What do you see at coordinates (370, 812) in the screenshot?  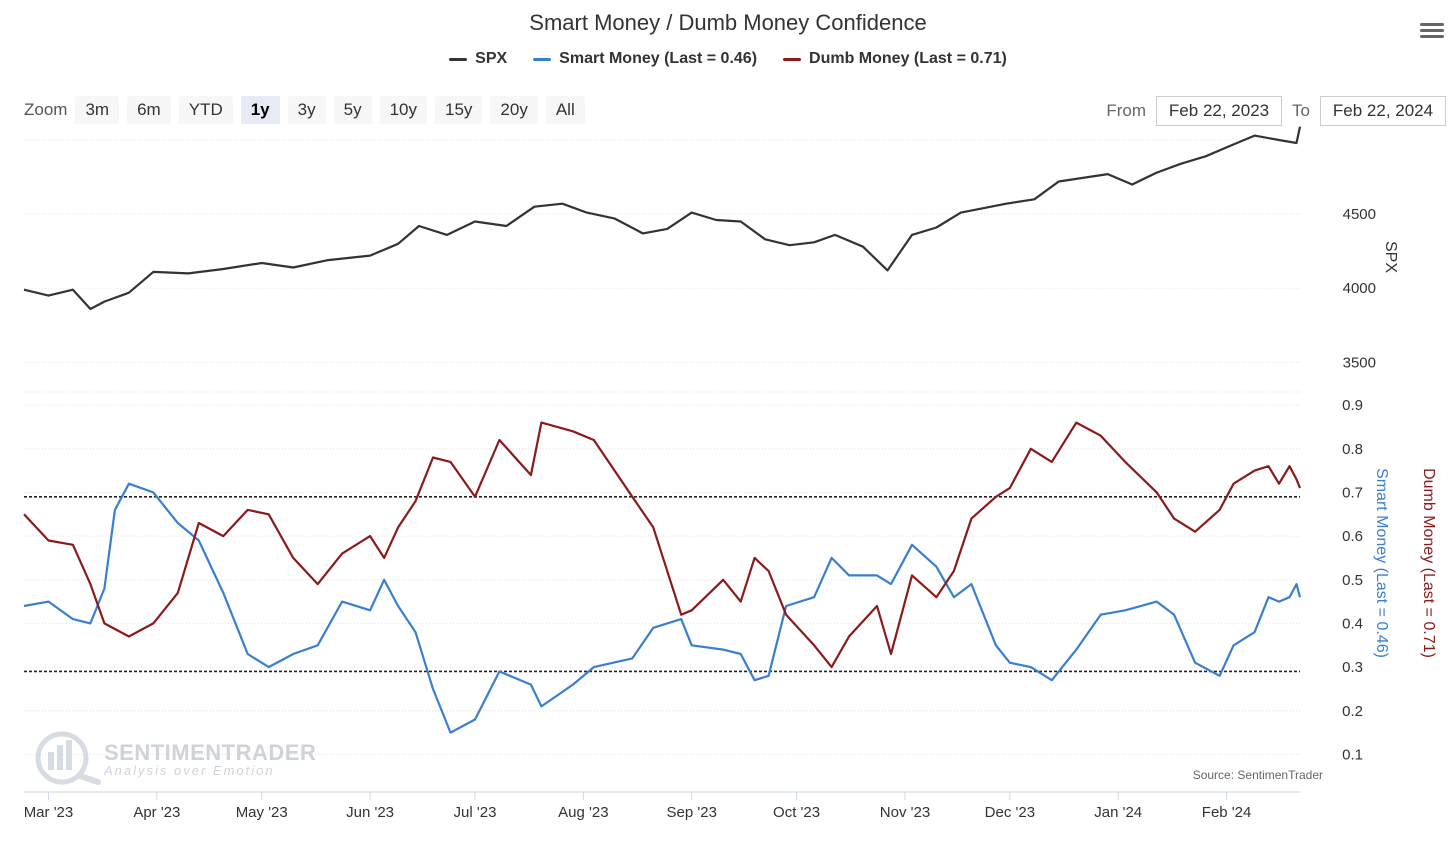 I see `x-tick-label: Jun '23` at bounding box center [370, 812].